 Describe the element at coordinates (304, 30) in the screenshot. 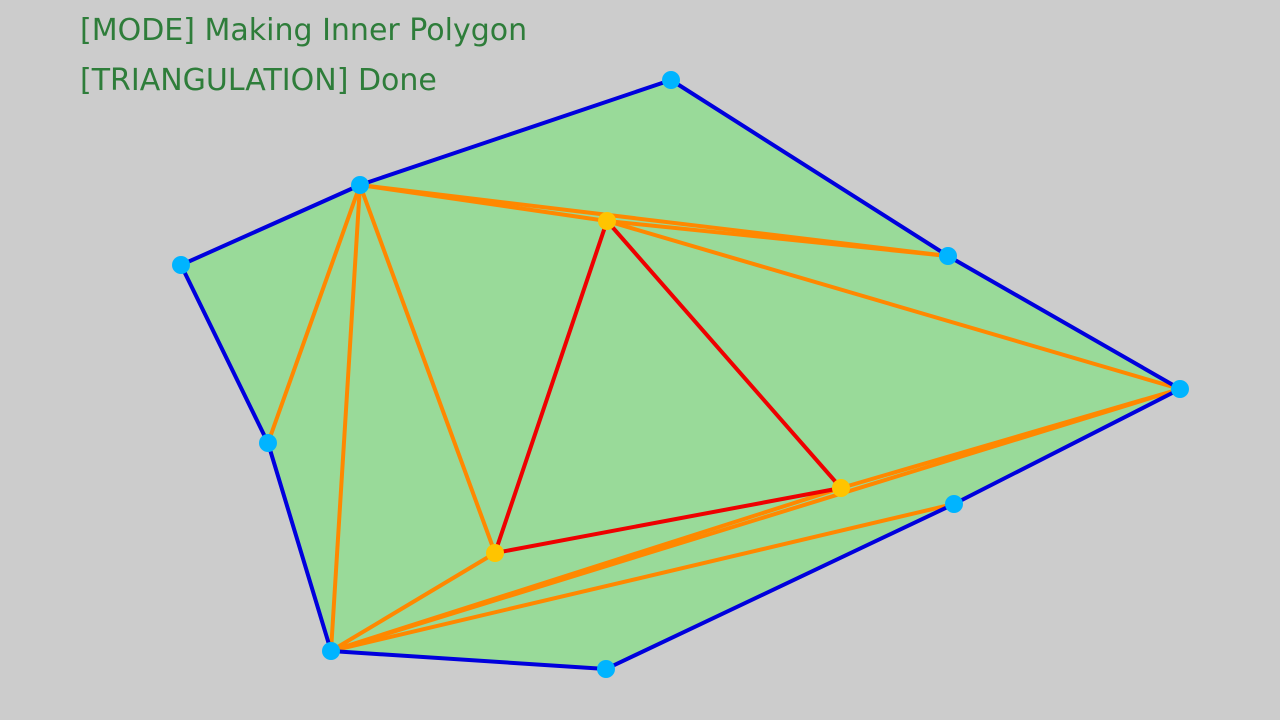

I see `mode-status-text: [MODE] Making Inner Polygon` at that location.